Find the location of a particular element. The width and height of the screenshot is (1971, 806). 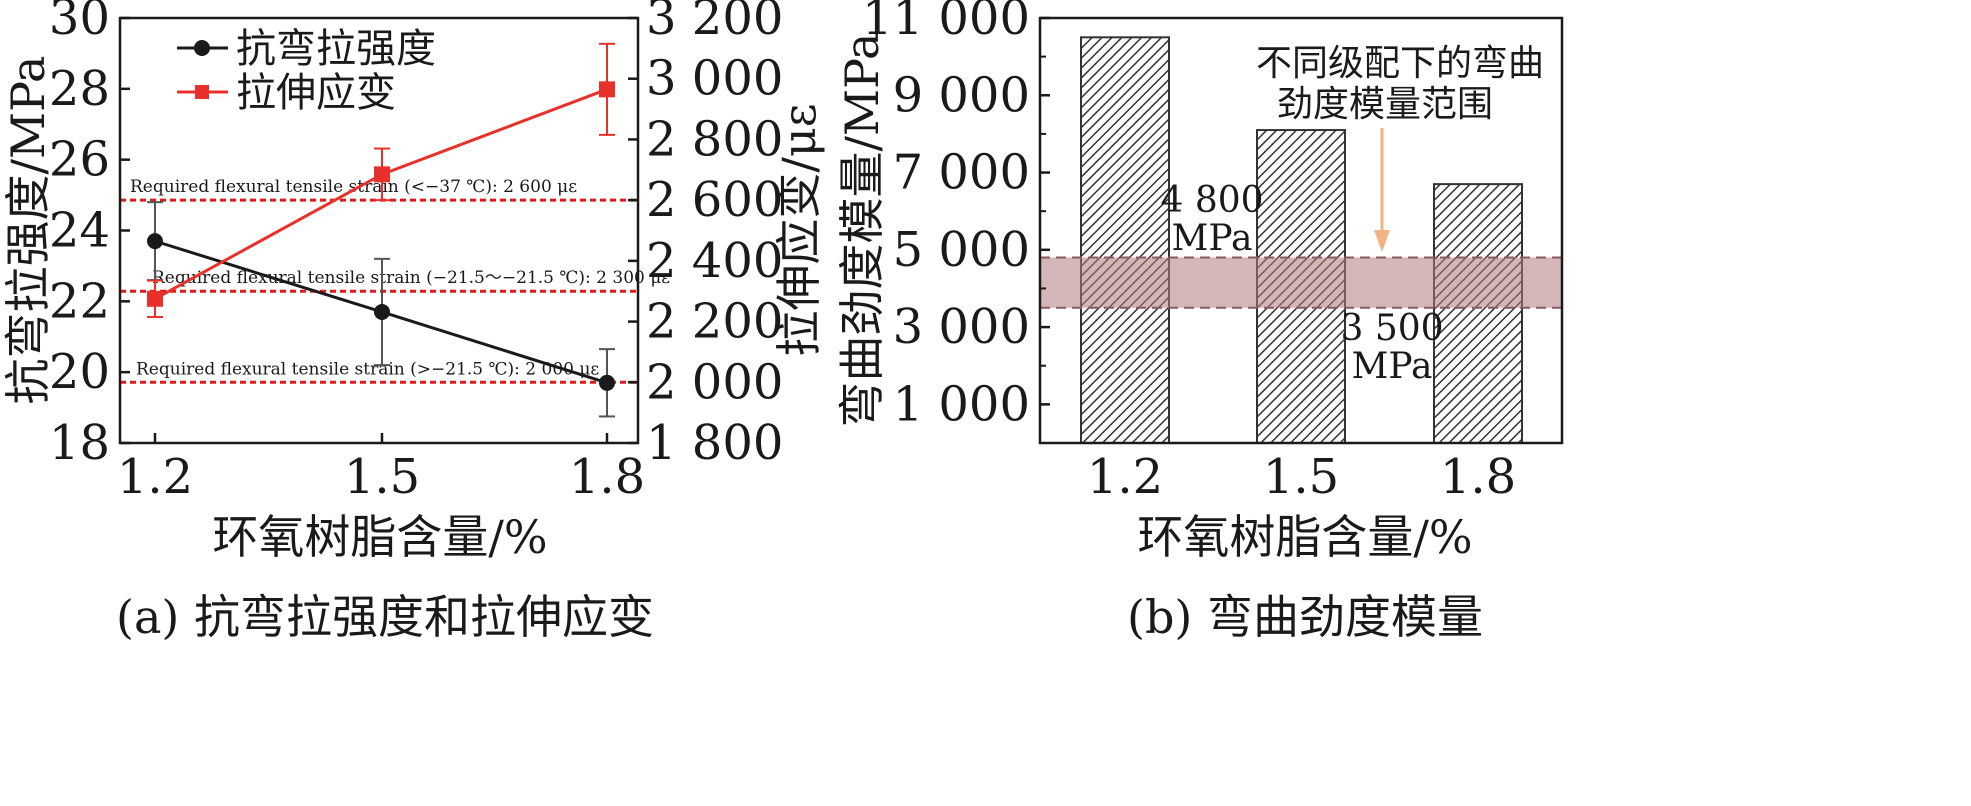

left-tick-label: 28 is located at coordinates (79, 89).